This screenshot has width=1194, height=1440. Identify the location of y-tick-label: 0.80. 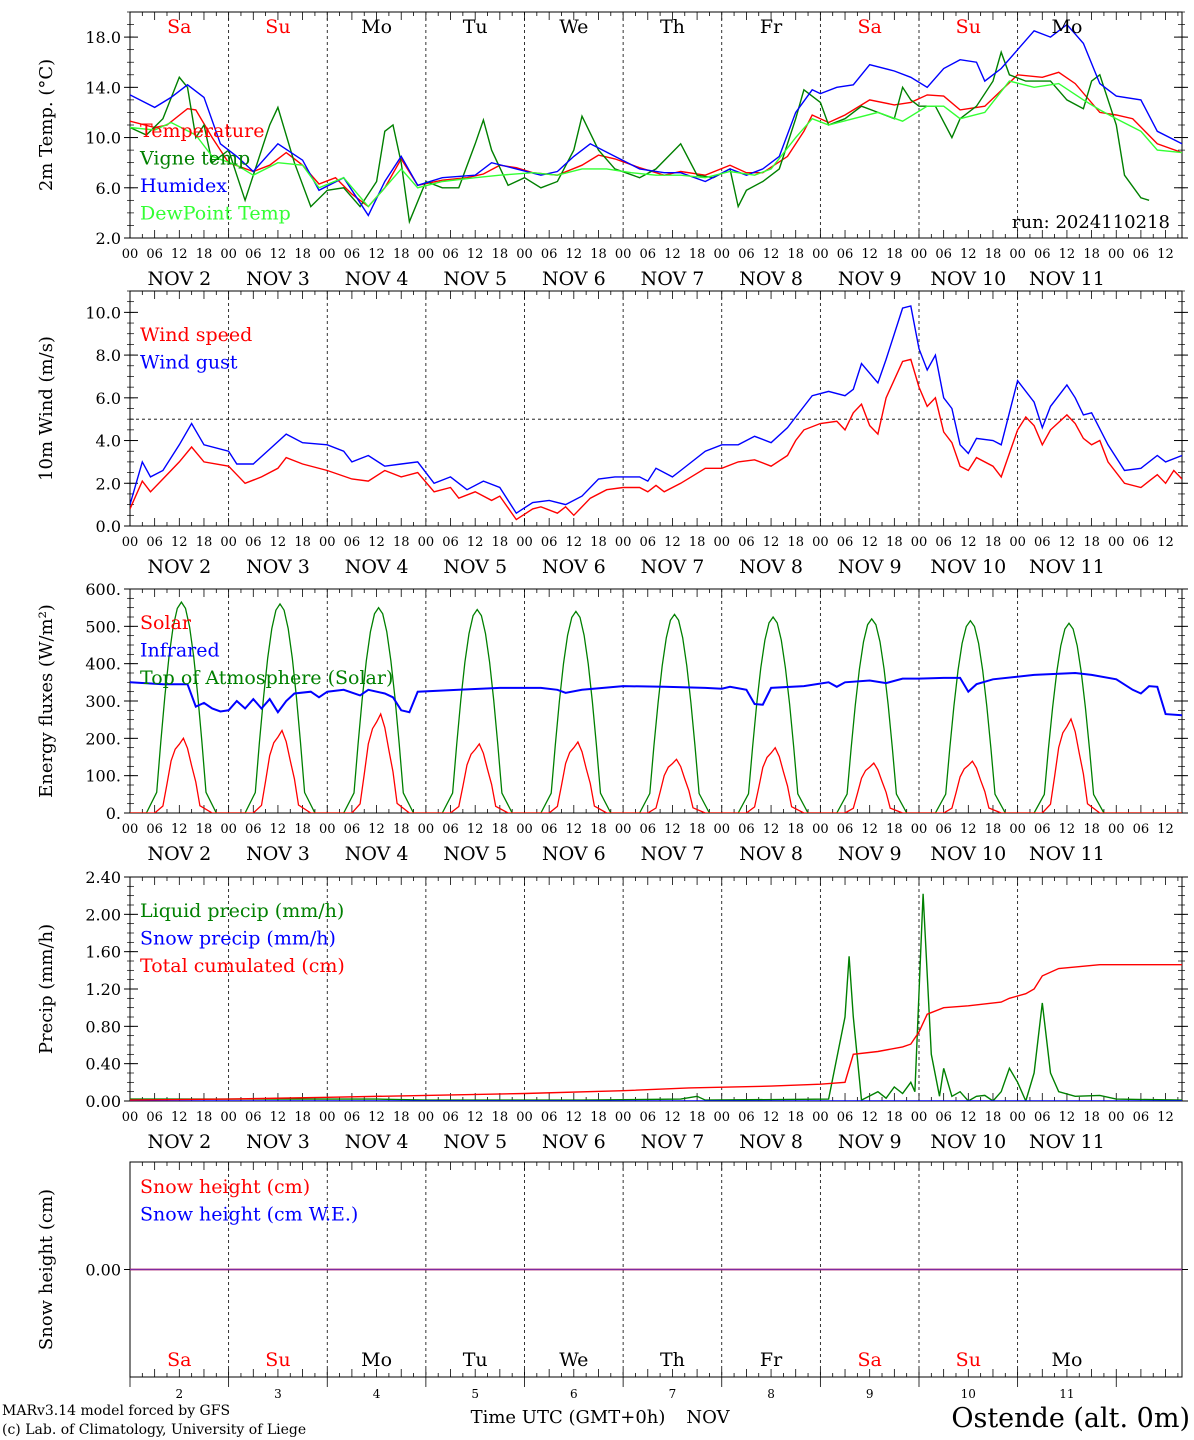
(103, 1026).